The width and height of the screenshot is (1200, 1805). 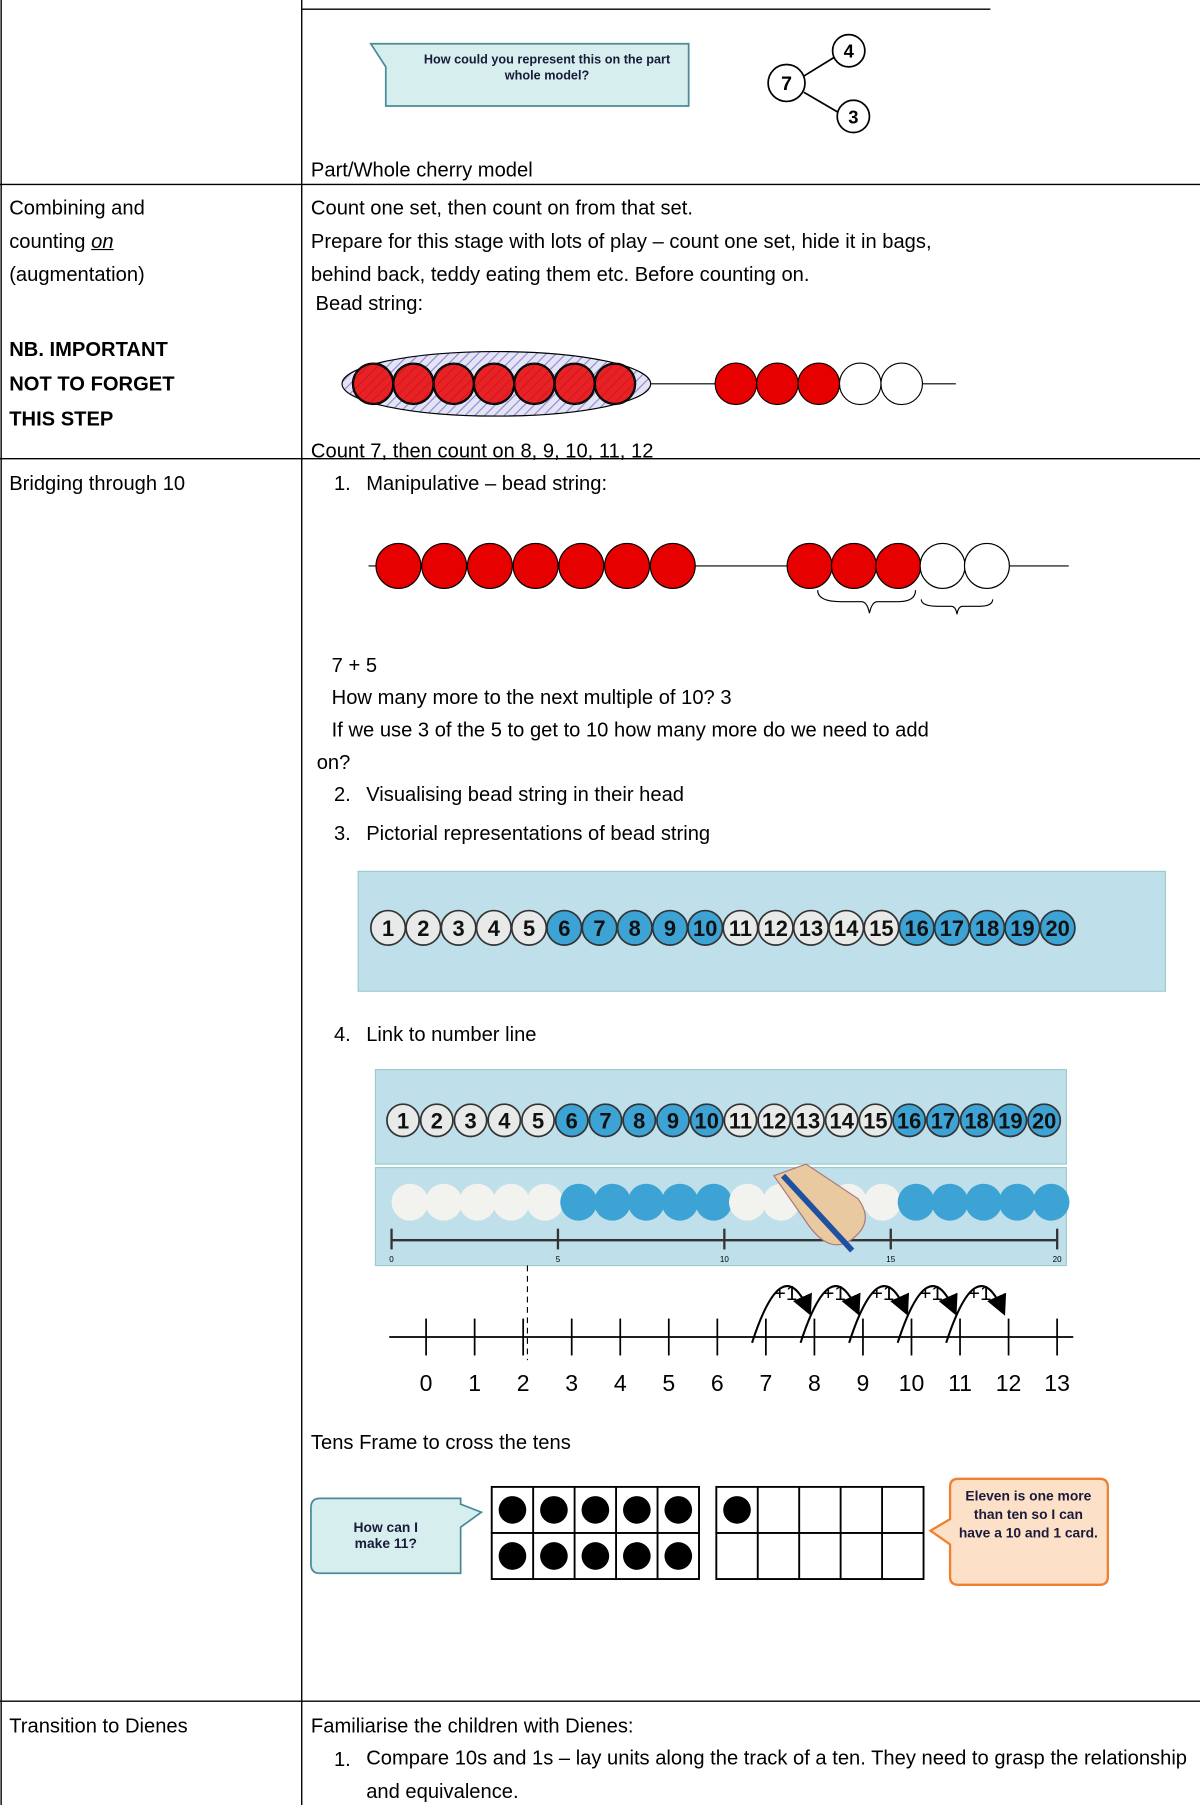 I want to click on speech-bubble, so click(x=529, y=74).